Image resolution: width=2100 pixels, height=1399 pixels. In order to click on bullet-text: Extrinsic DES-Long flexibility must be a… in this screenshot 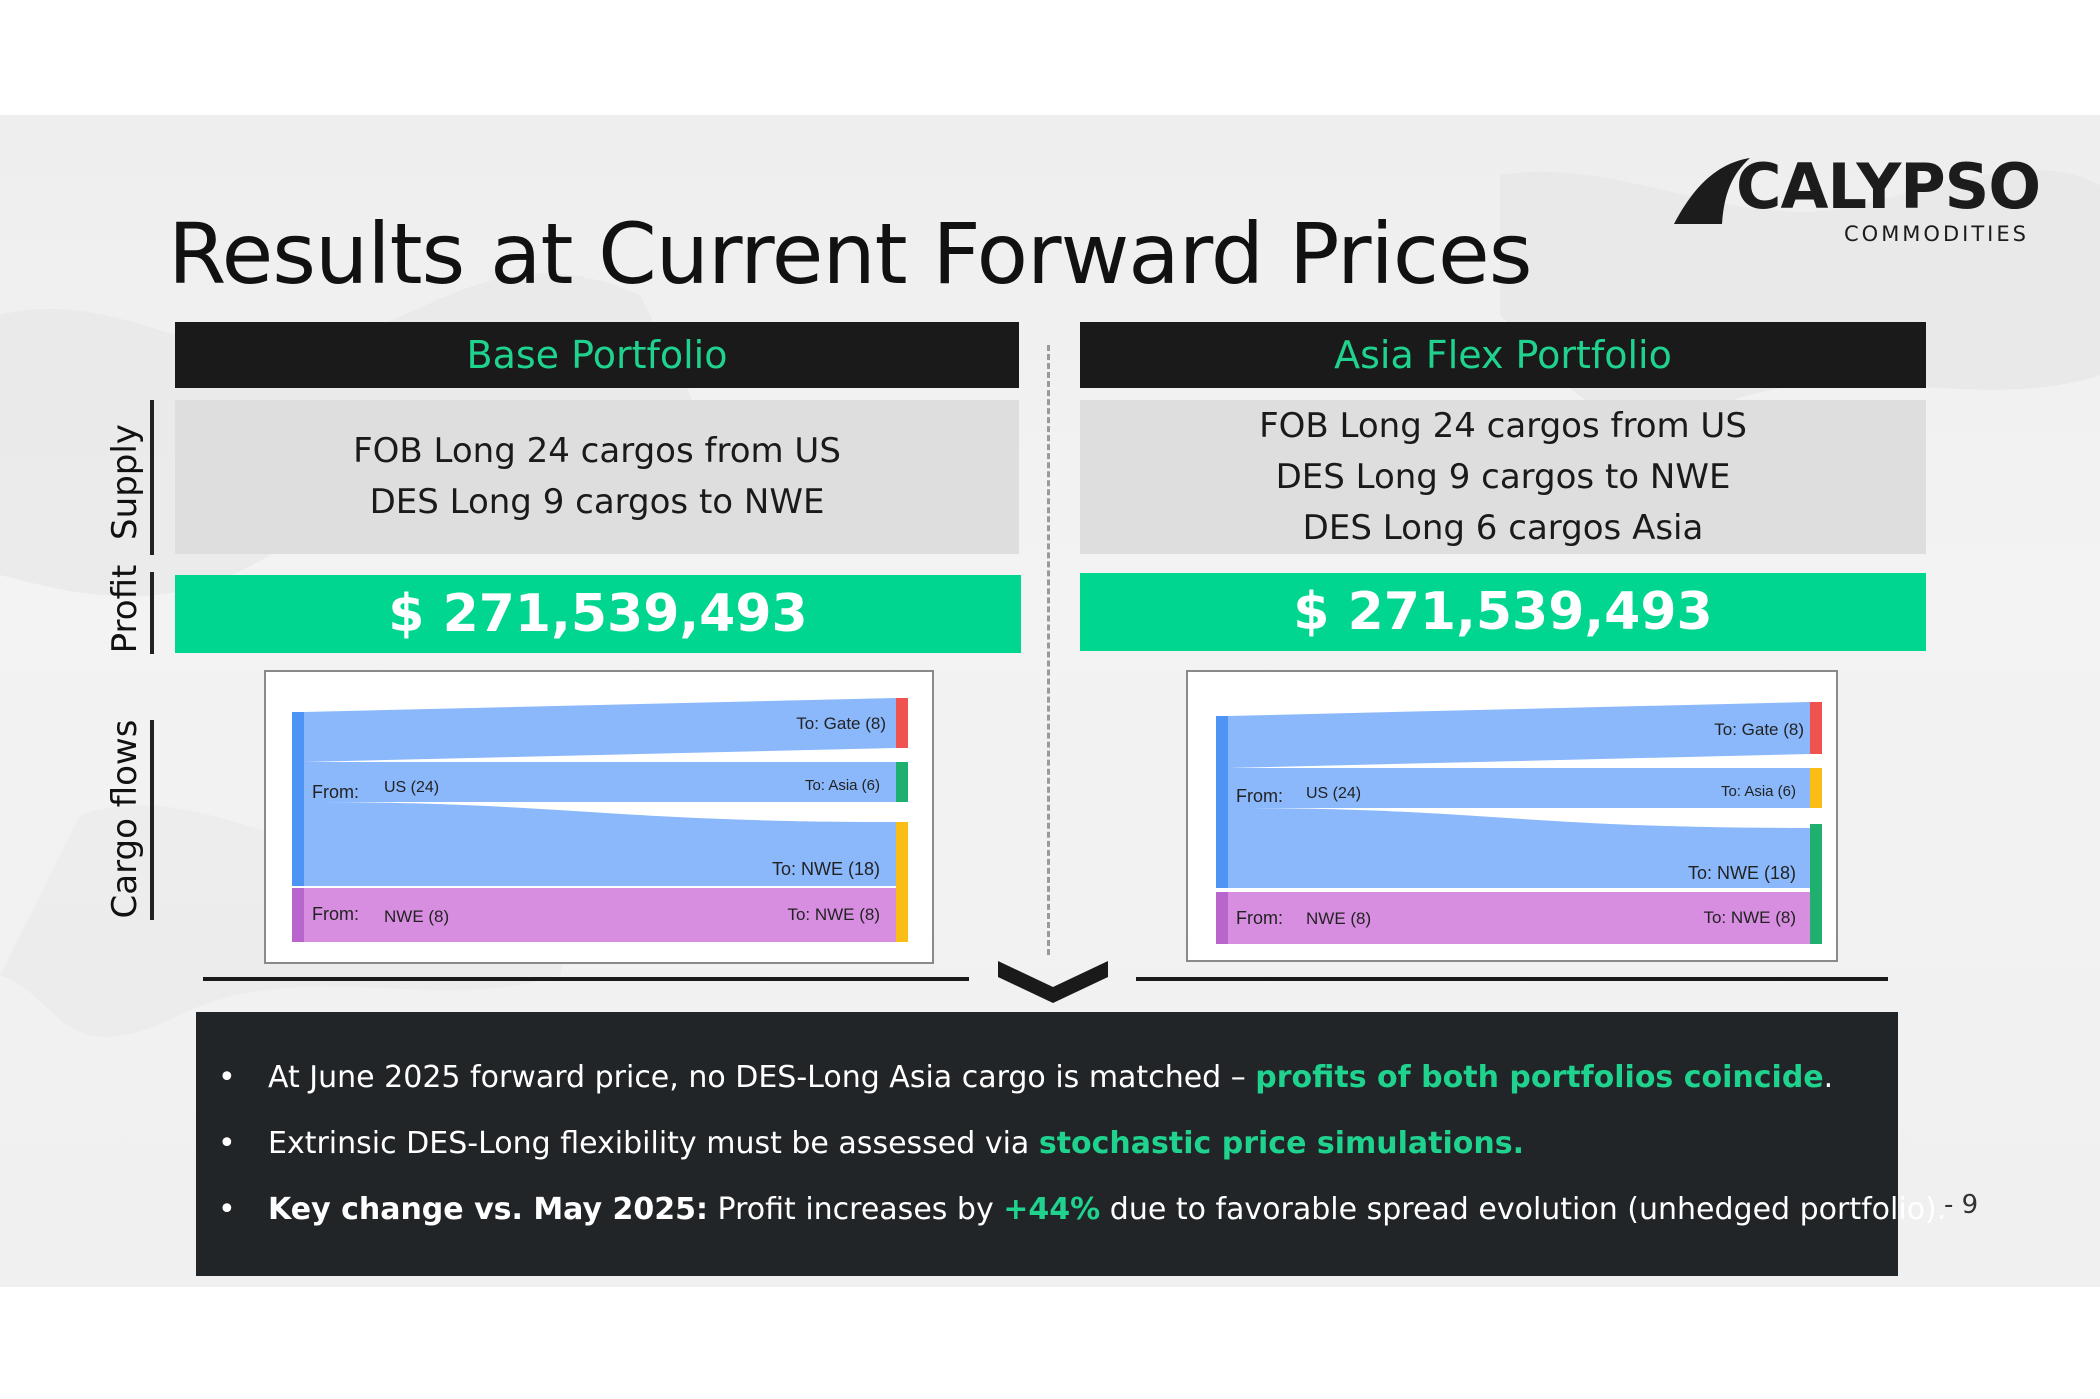, I will do `click(653, 1143)`.